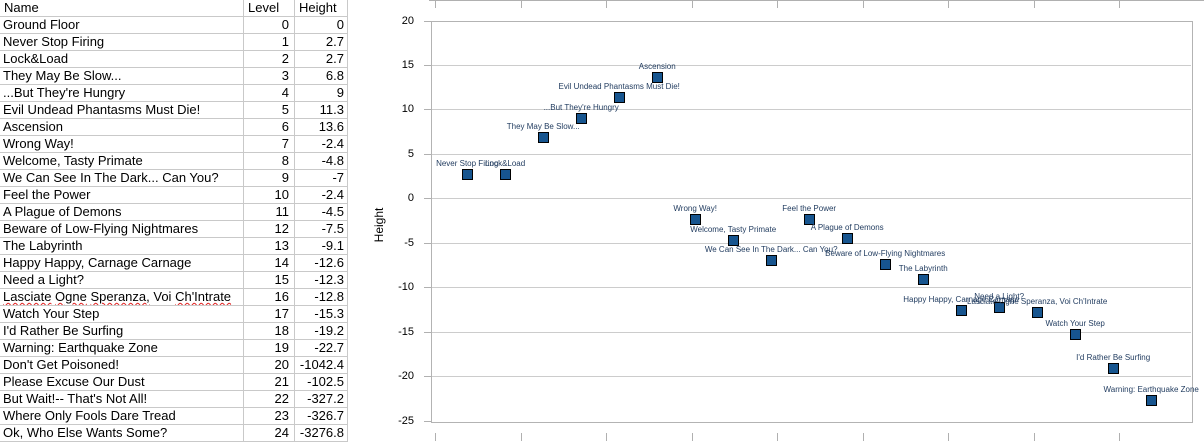  I want to click on cell-name: A Plague of Demons, so click(122, 212).